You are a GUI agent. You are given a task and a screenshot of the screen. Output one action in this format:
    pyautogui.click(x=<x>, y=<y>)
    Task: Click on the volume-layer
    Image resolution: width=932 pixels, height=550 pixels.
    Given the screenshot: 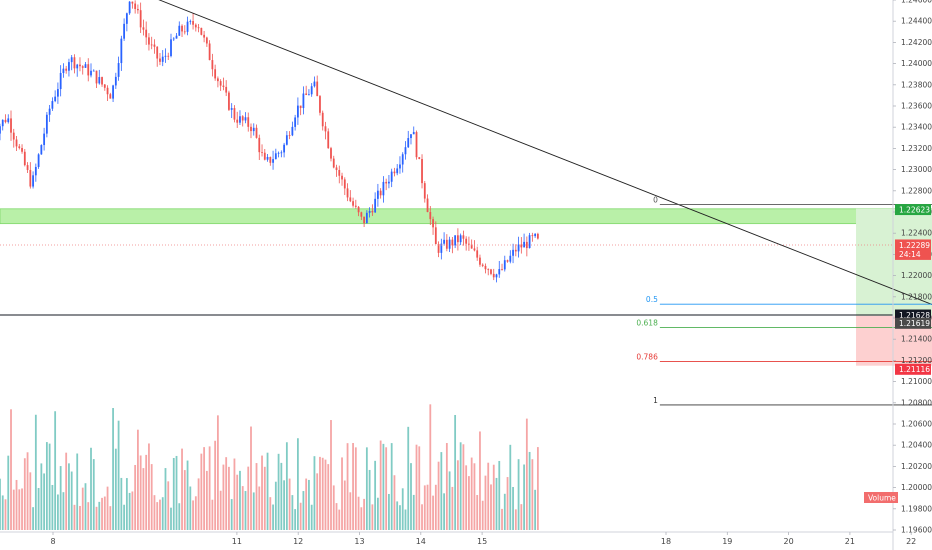 What is the action you would take?
    pyautogui.click(x=269, y=467)
    